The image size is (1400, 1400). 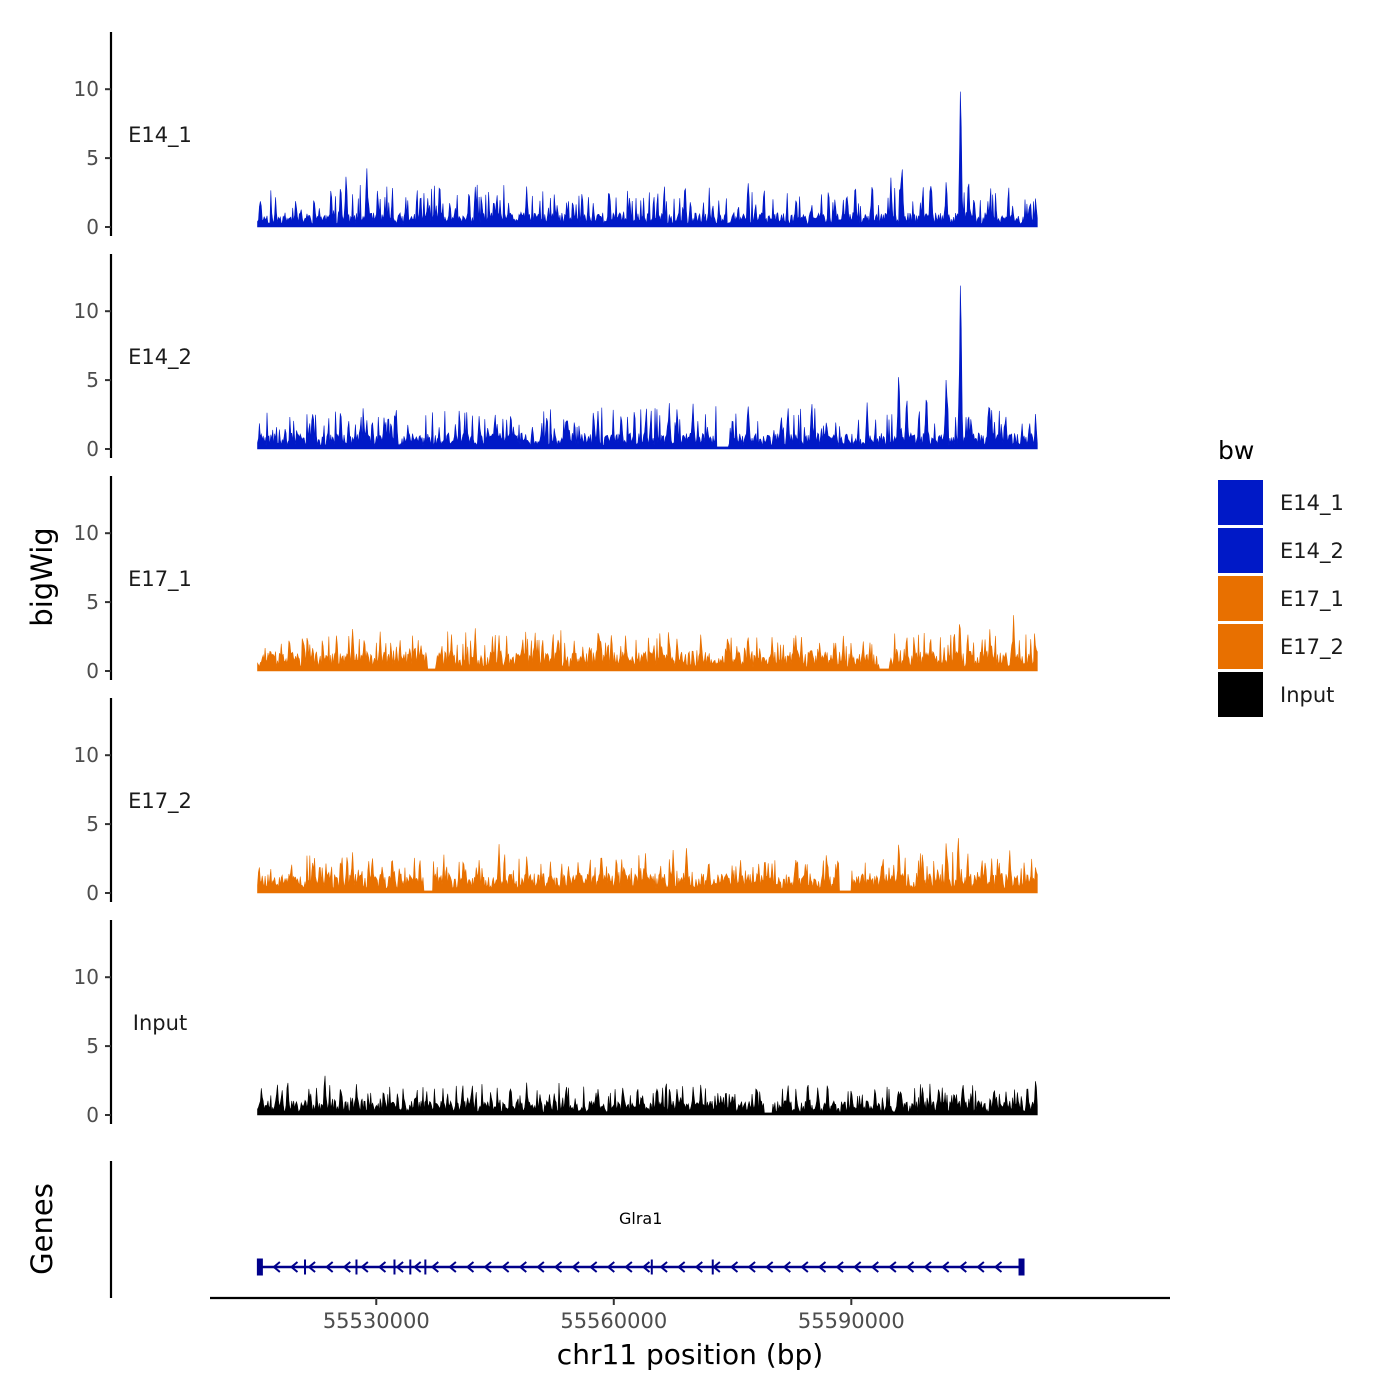 I want to click on track-label: E14_2, so click(x=160, y=357).